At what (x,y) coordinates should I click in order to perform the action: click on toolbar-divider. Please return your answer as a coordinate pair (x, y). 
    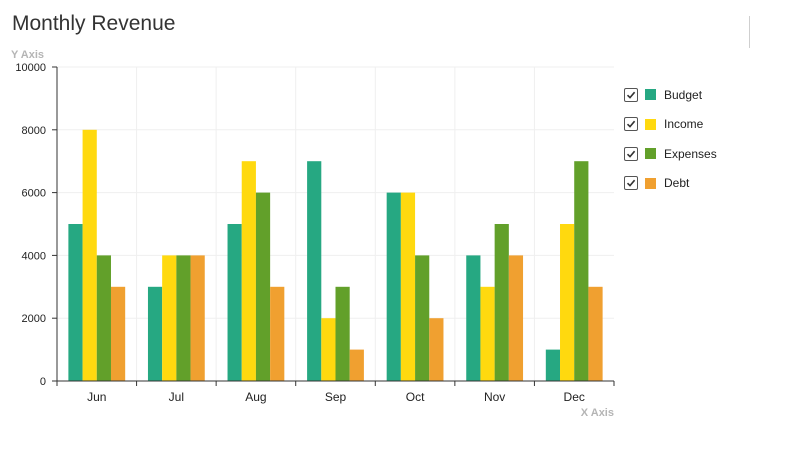
    Looking at the image, I should click on (749, 32).